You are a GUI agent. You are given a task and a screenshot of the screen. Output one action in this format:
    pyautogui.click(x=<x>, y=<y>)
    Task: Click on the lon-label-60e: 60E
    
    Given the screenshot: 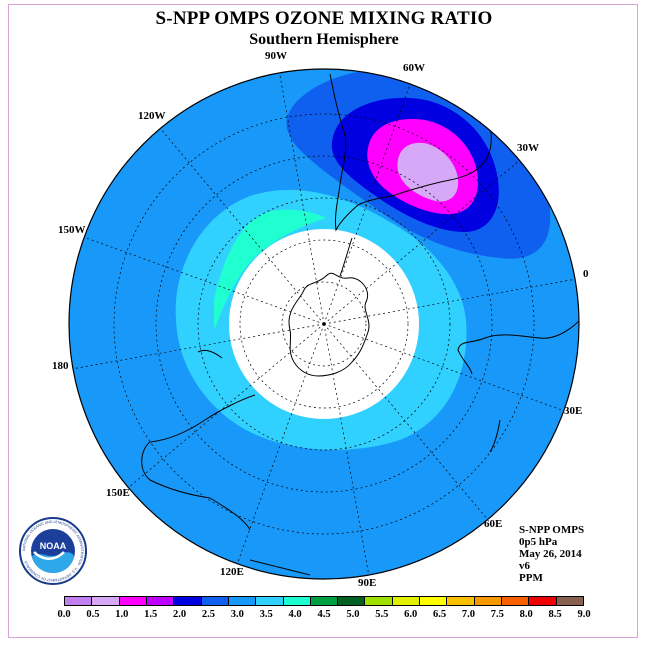 What is the action you would take?
    pyautogui.click(x=493, y=524)
    